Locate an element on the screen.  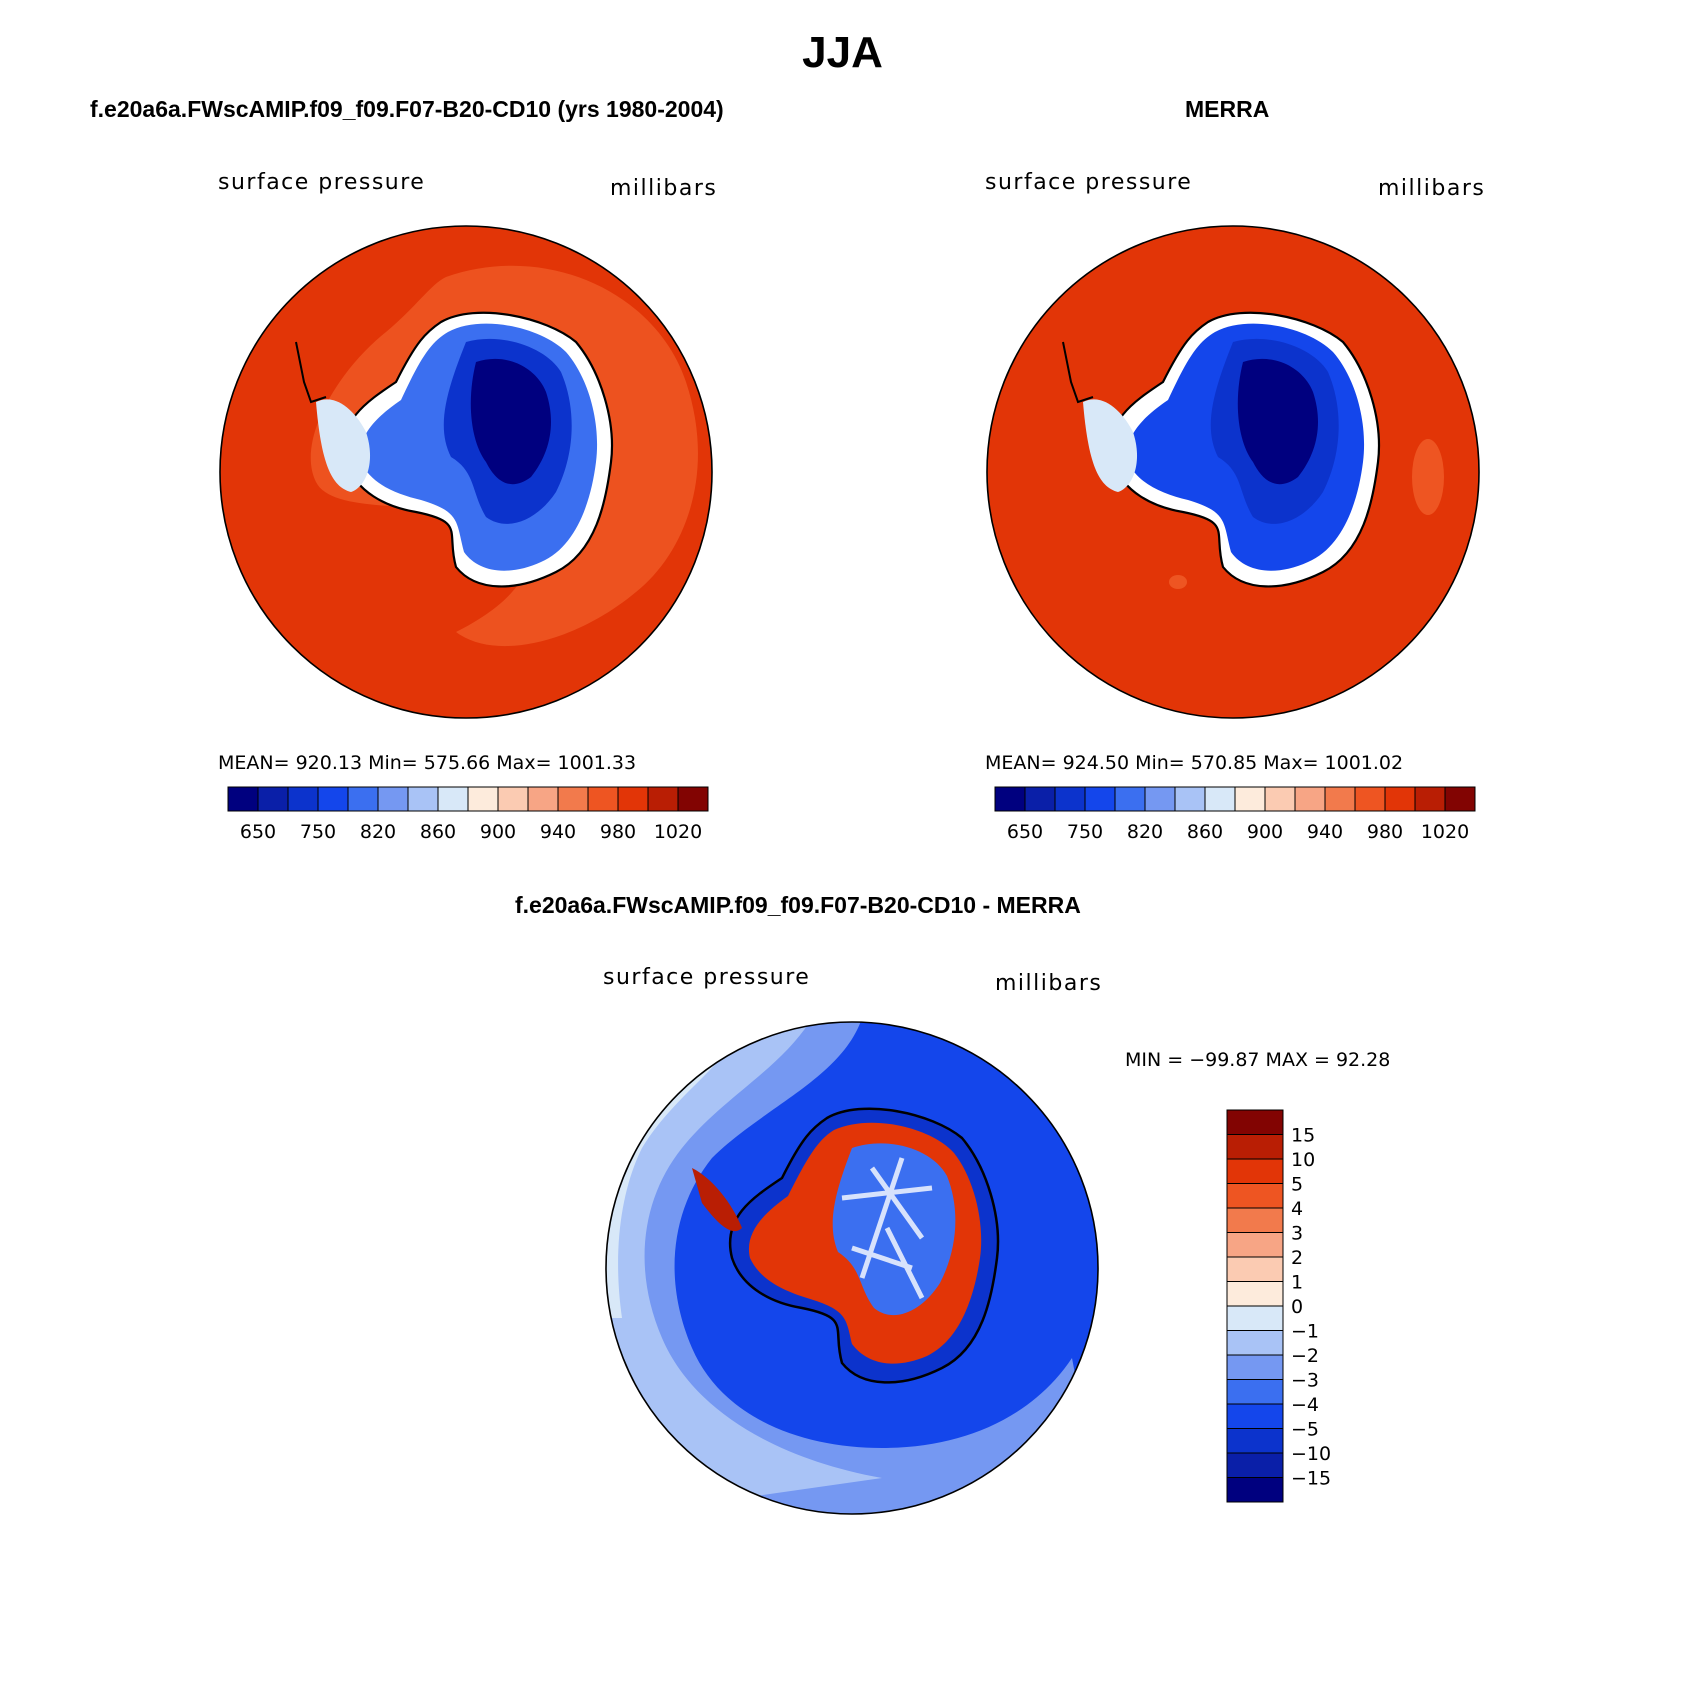
colorbar-label: −2 is located at coordinates (1305, 1356).